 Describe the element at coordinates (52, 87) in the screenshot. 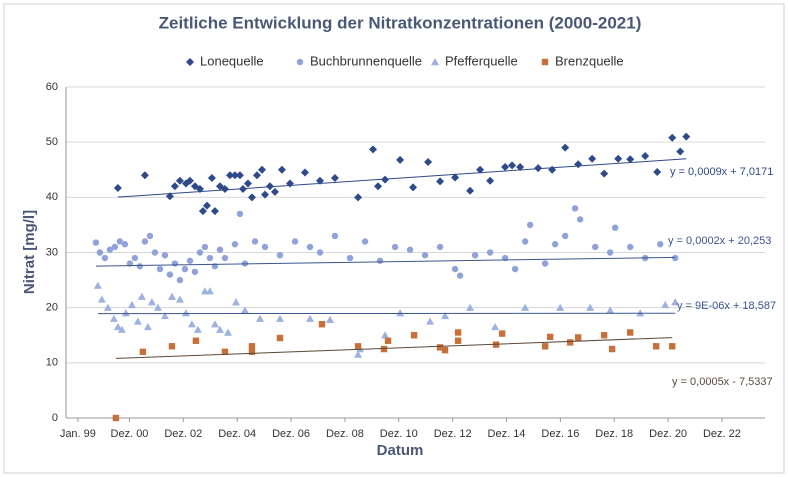

I see `y-tick-label: 60` at that location.